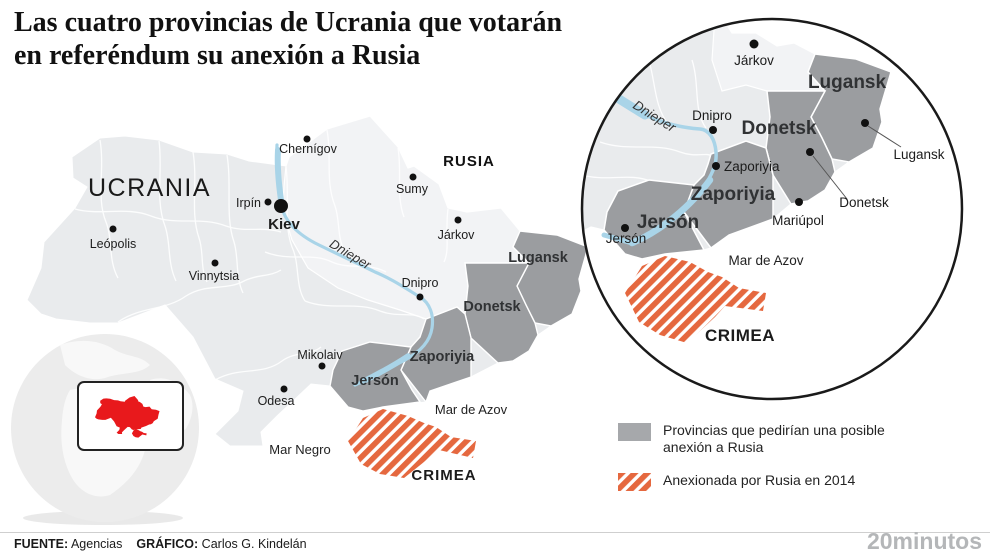 This screenshot has height=556, width=990. Describe the element at coordinates (799, 202) in the screenshot. I see `inset-dot-mariupol` at that location.